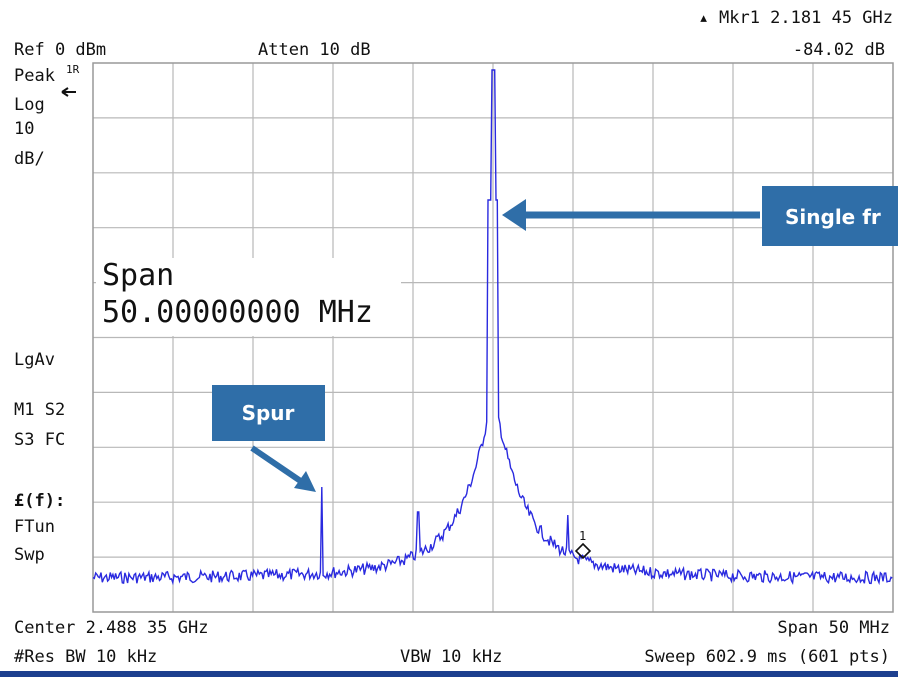 Image resolution: width=898 pixels, height=677 pixels. What do you see at coordinates (583, 551) in the screenshot?
I see `marker-diamond` at bounding box center [583, 551].